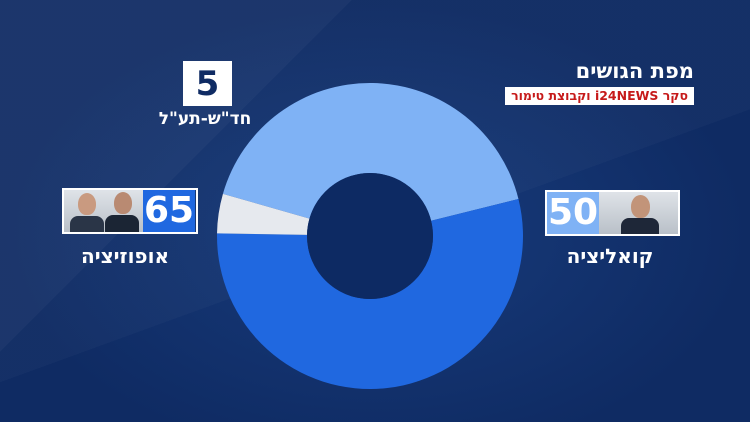 The image size is (750, 422). Describe the element at coordinates (125, 256) in the screenshot. I see `opposition-label: אופוזיציה` at that location.